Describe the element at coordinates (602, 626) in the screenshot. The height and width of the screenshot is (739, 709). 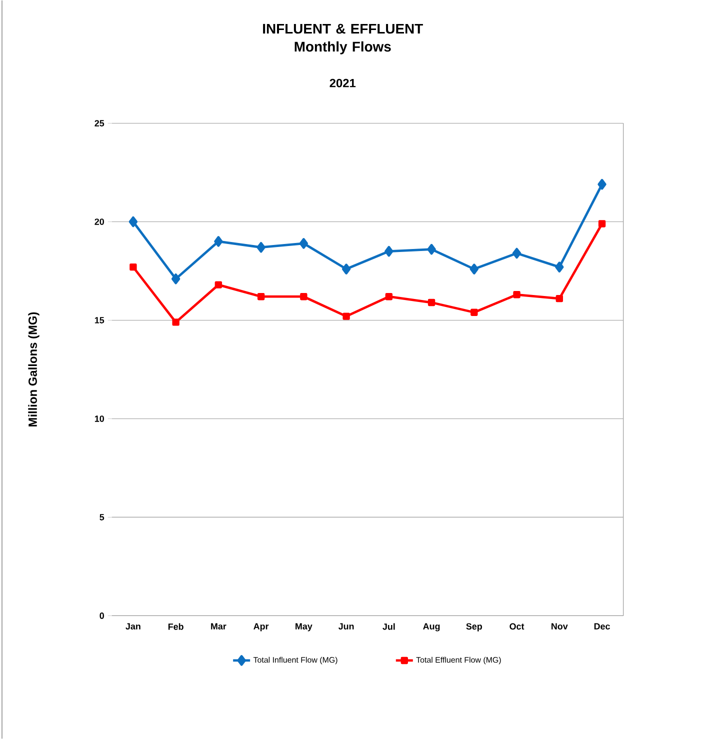
I see `x-tick-label: Dec` at that location.